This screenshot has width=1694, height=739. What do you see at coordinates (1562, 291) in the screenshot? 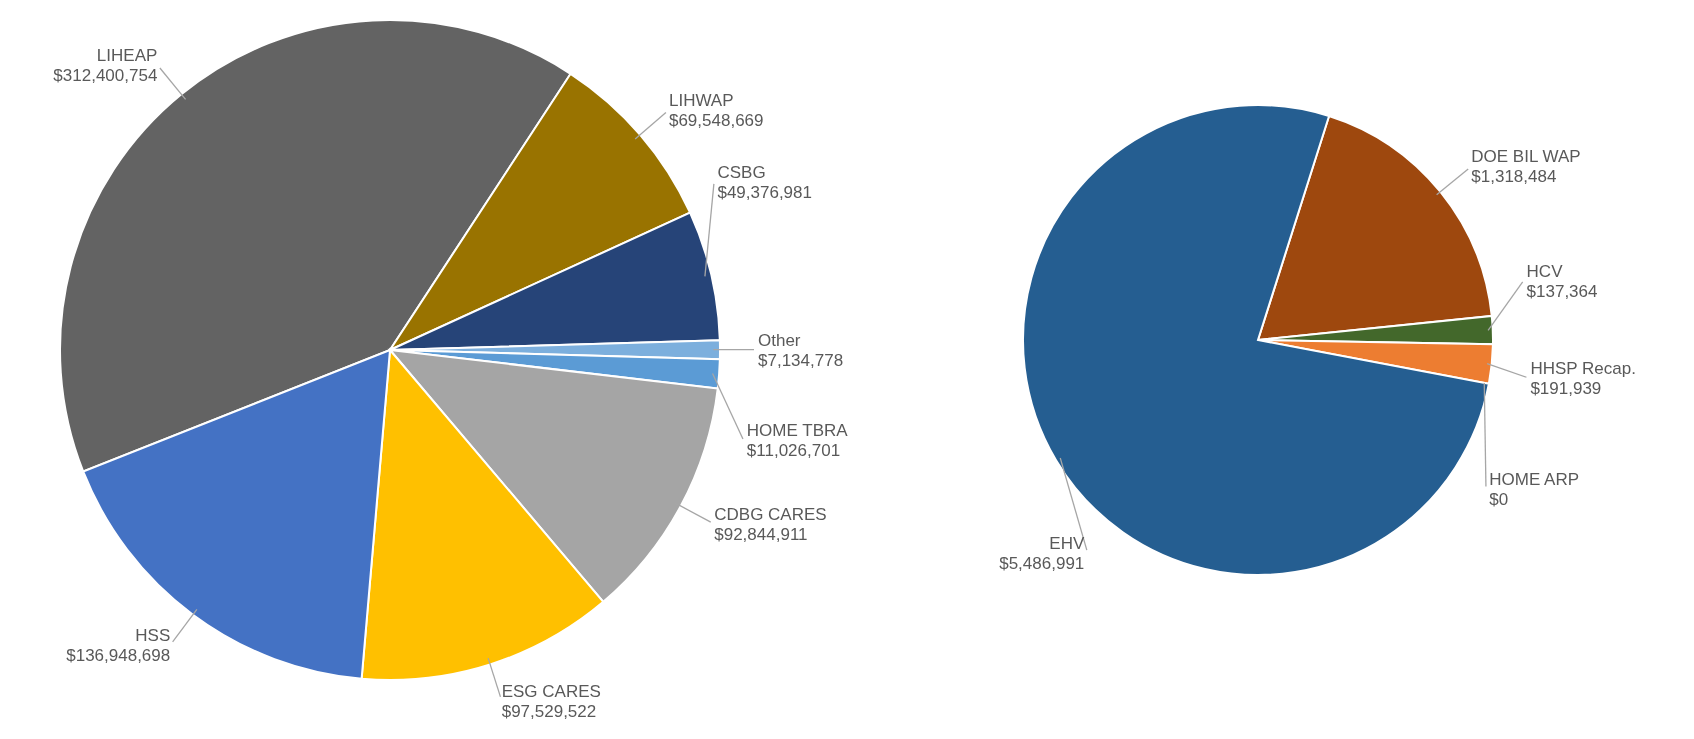
I see `data-label: $137,364` at bounding box center [1562, 291].